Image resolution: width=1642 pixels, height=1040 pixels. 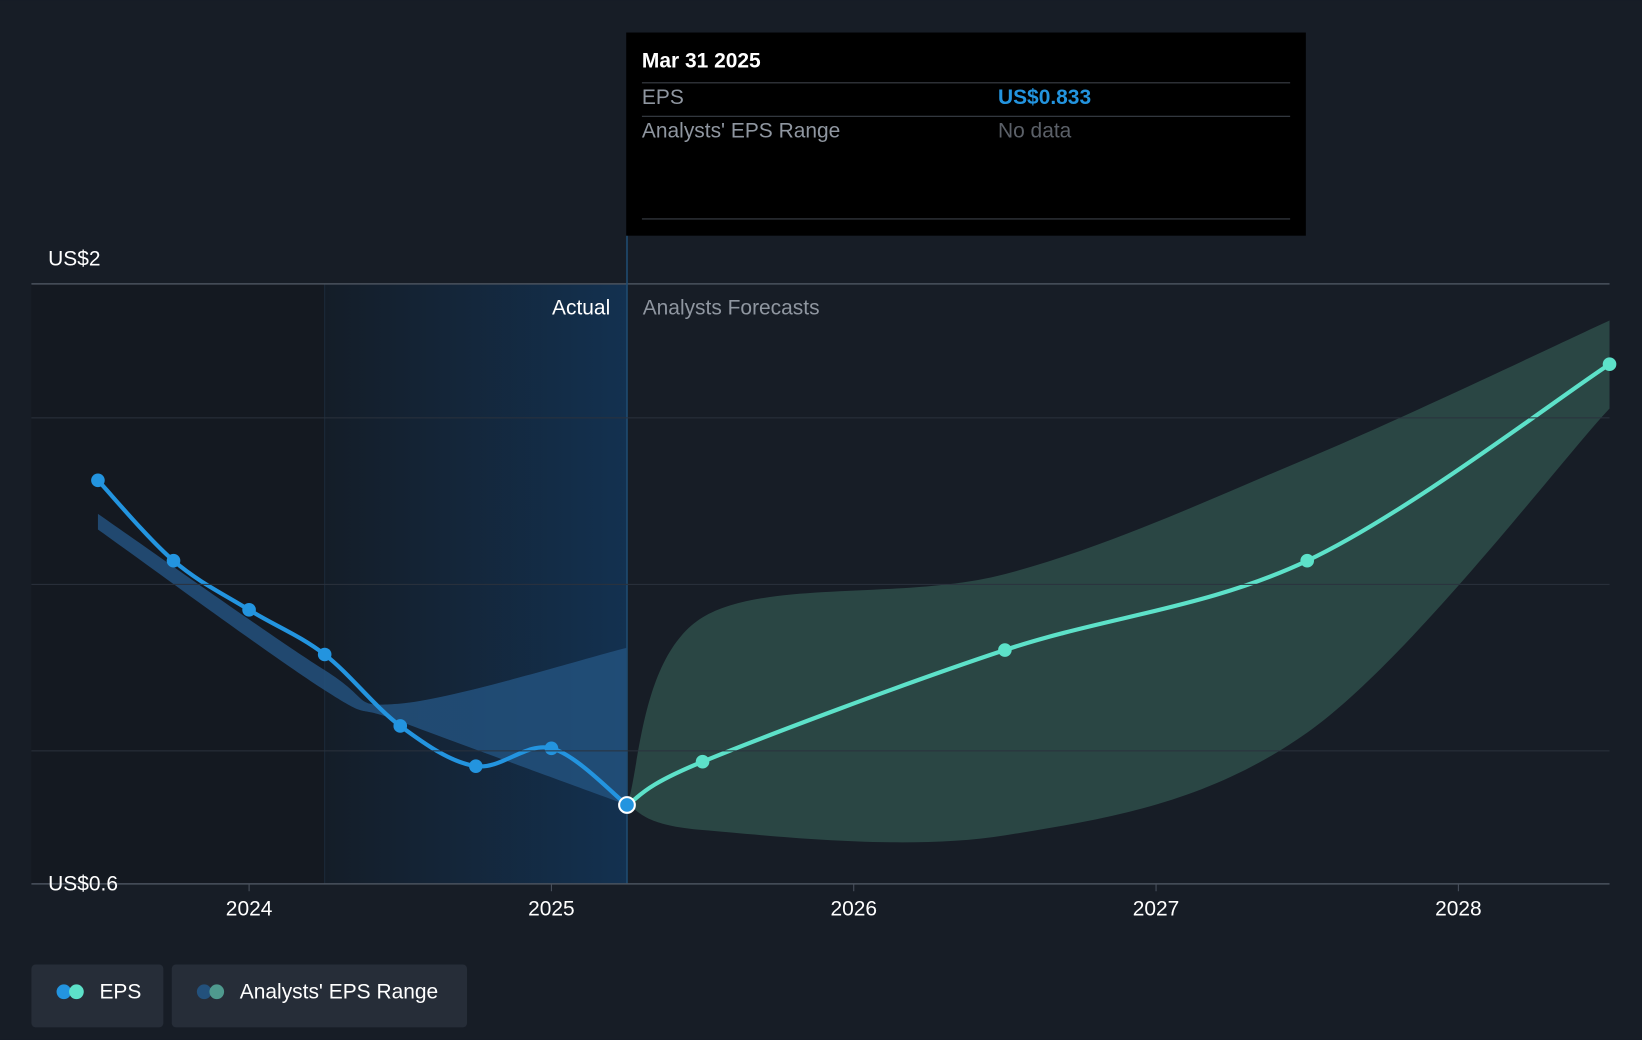 I want to click on tooltip-date: Mar 31 2025, so click(x=701, y=60).